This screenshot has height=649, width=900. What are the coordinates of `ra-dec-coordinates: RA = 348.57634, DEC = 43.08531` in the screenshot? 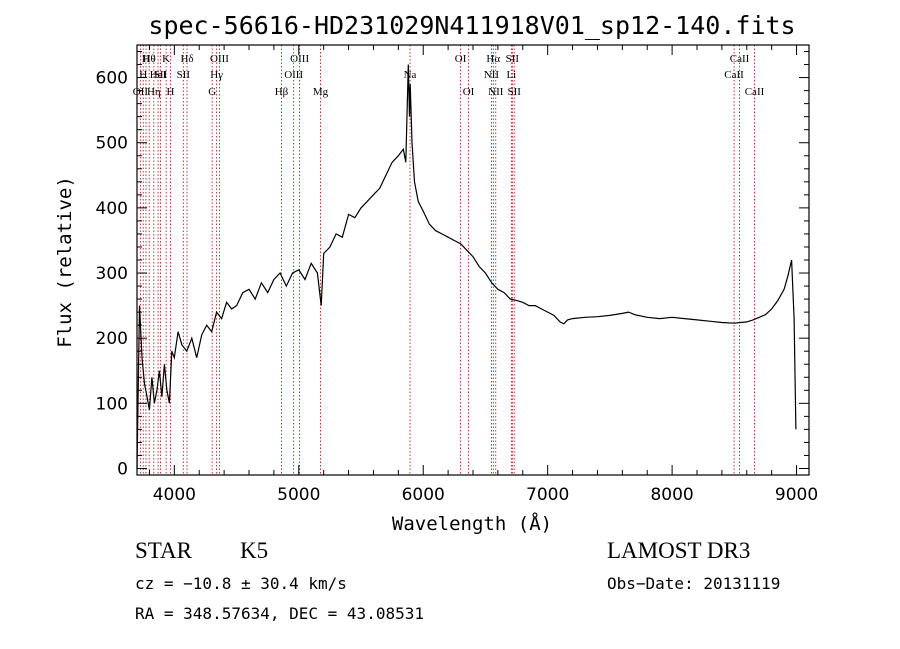 It's located at (279, 613).